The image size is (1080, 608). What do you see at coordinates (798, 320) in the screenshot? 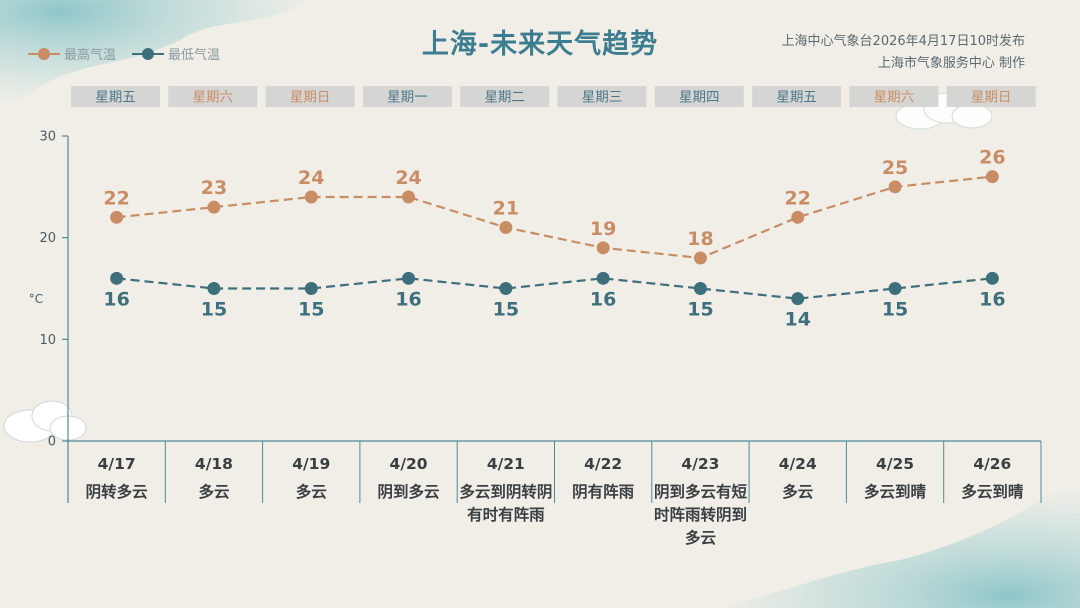
I see `data-label-low: 14` at bounding box center [798, 320].